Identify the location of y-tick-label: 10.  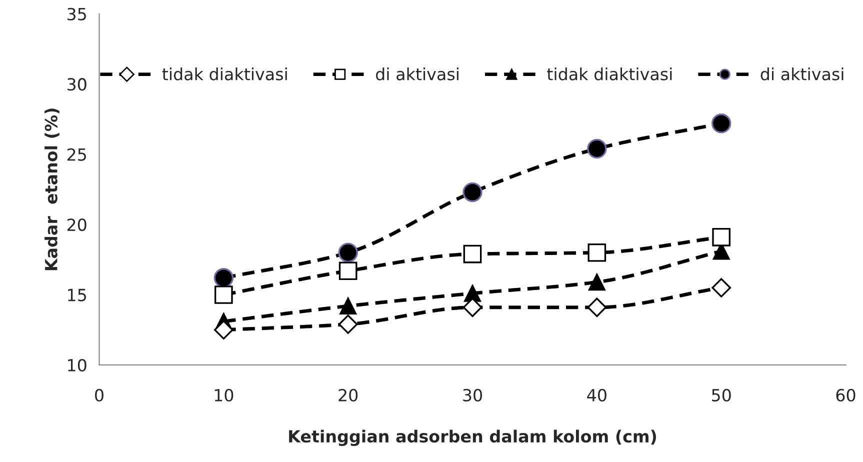
(77, 365).